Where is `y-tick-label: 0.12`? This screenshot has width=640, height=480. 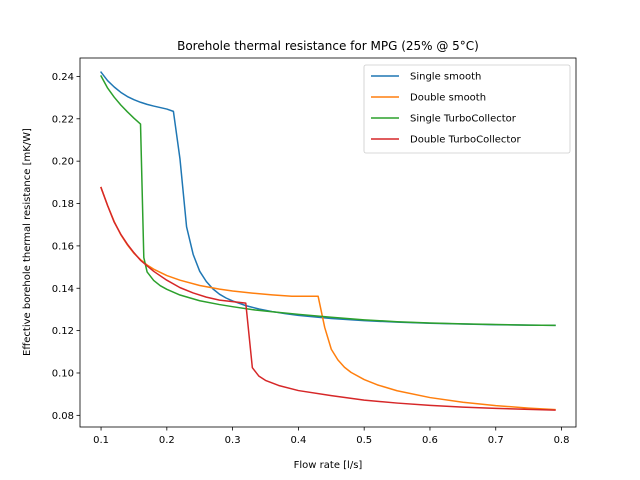 y-tick-label: 0.12 is located at coordinates (63, 331).